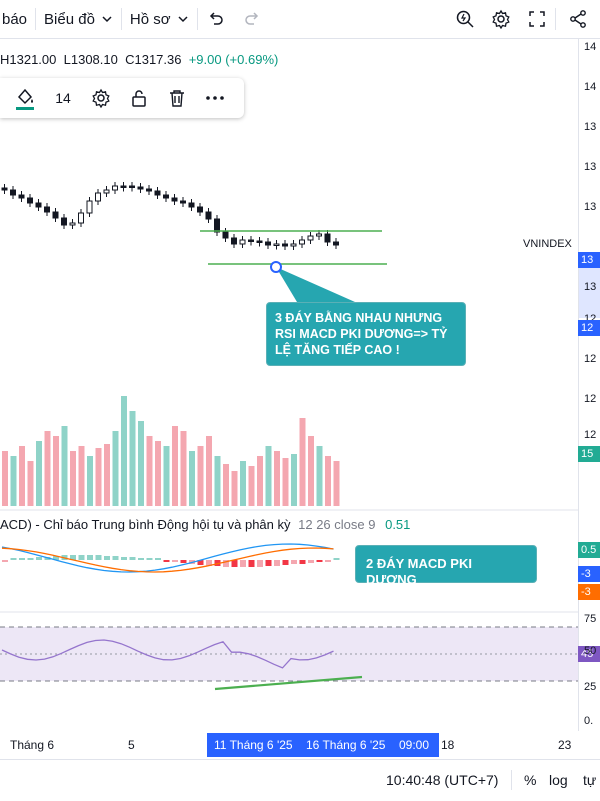  Describe the element at coordinates (590, 780) in the screenshot. I see `auto-scale-button: tự` at that location.